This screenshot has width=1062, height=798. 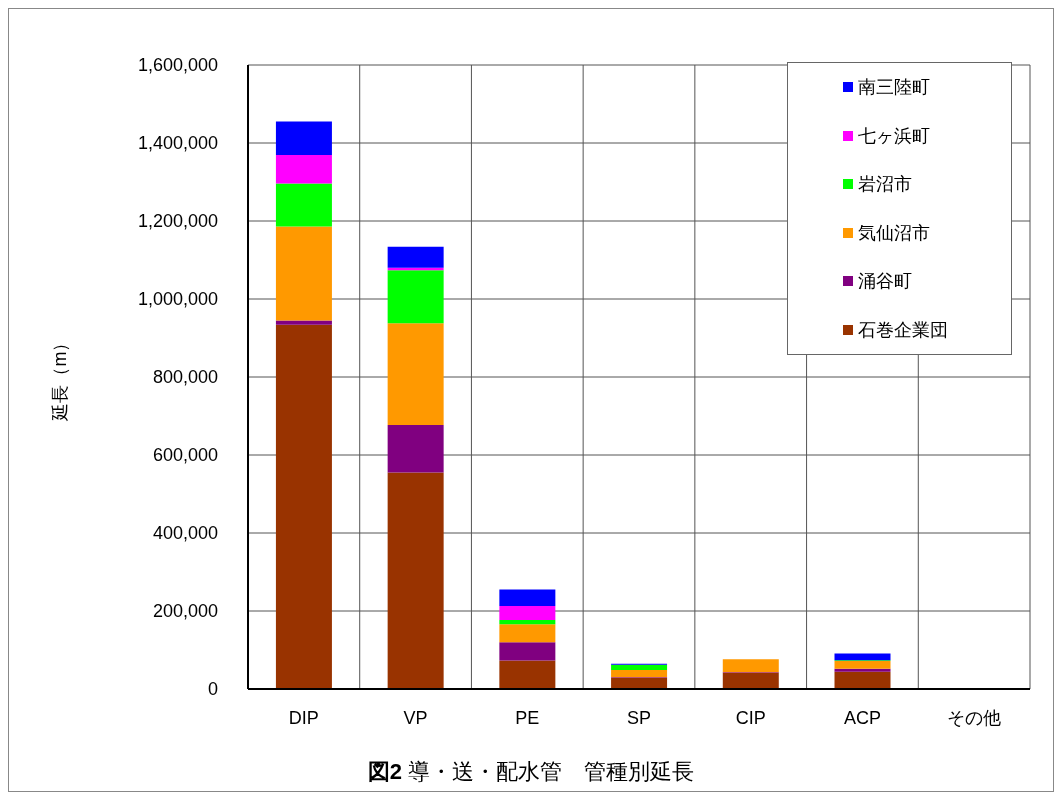 I want to click on y-tick-label: 1,600,000, so click(x=177, y=65).